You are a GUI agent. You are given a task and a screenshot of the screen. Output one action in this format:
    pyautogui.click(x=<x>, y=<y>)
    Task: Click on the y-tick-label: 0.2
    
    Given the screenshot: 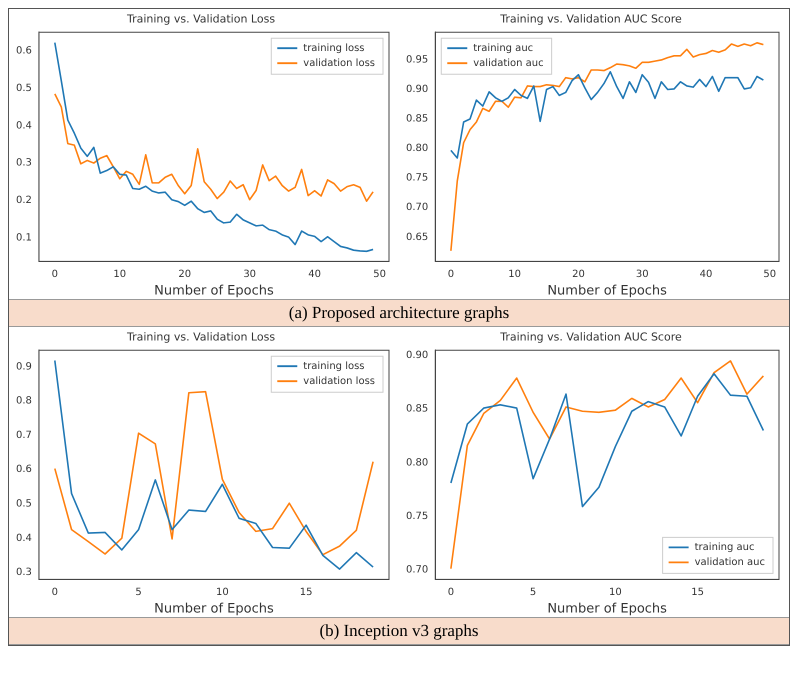 What is the action you would take?
    pyautogui.click(x=24, y=200)
    